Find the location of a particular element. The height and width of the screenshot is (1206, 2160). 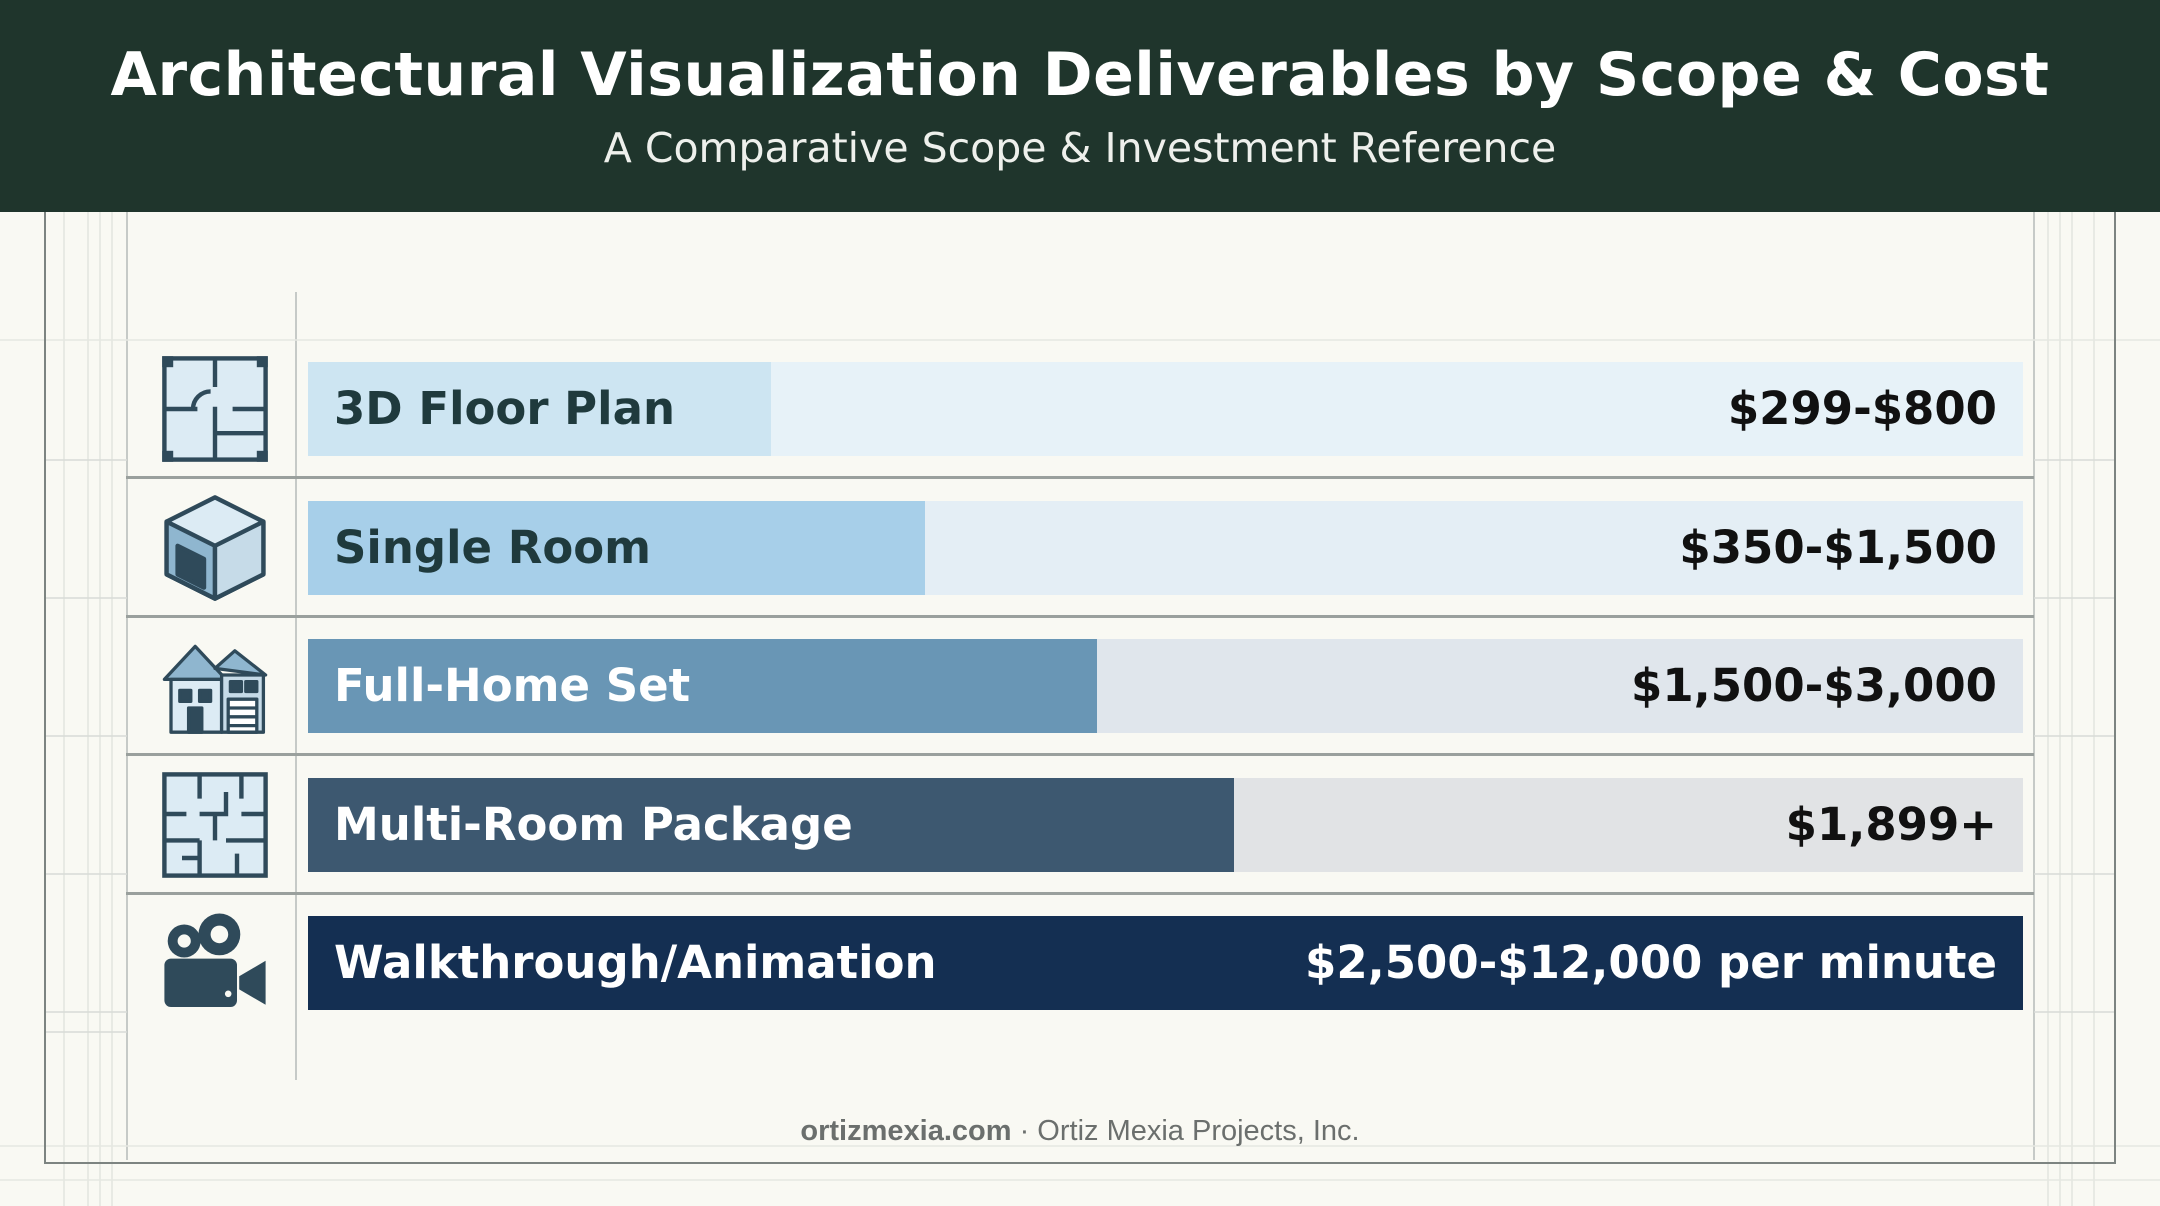

footer-company: Ortiz Mexia Projects, Inc. is located at coordinates (1198, 1131).